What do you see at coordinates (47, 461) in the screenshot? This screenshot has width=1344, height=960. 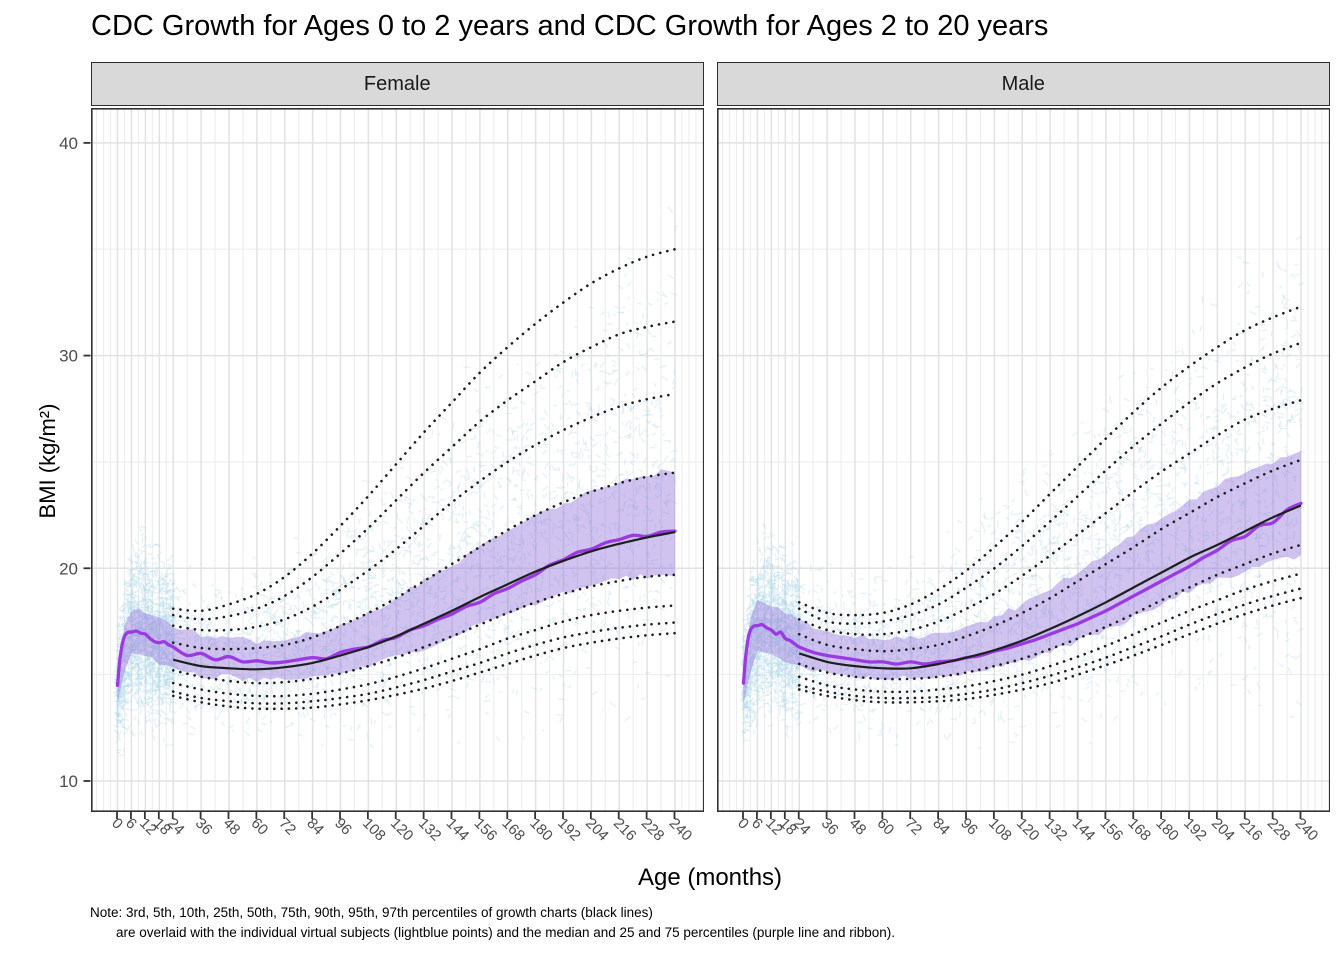 I see `y-axis-title: BMI (kg/m²)` at bounding box center [47, 461].